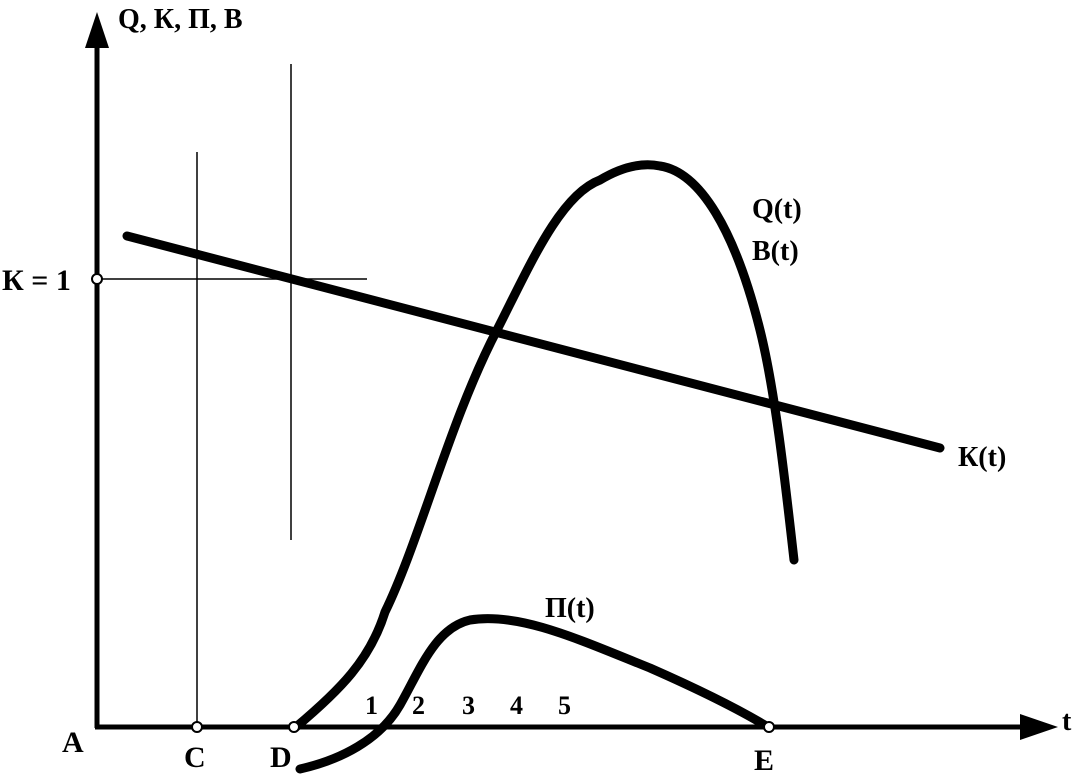 The image size is (1082, 774). I want to click on point-c, so click(197, 727).